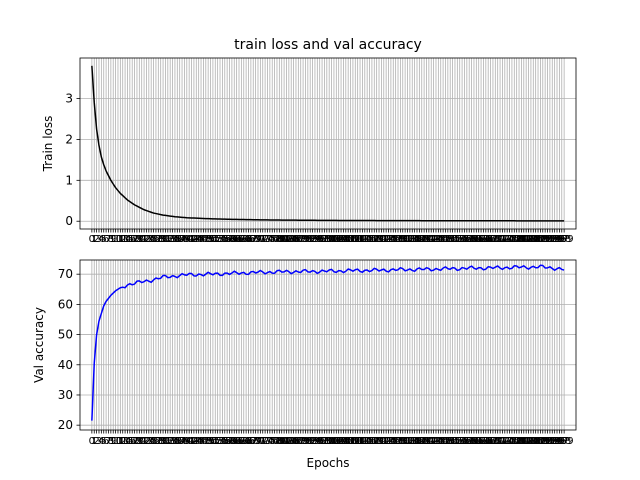 The image size is (640, 480). What do you see at coordinates (65, 425) in the screenshot?
I see `y-tick-label: 20` at bounding box center [65, 425].